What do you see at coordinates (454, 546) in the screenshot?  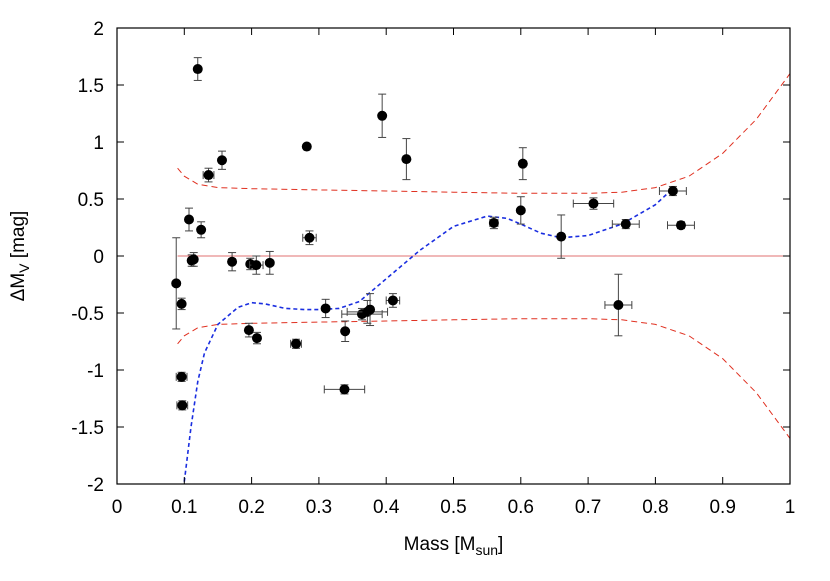 I see `x-axis-title: Mass [Msun]` at bounding box center [454, 546].